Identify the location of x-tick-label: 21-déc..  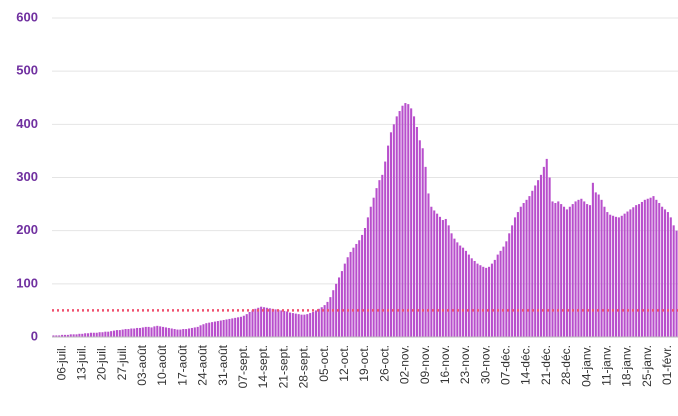
(546, 365).